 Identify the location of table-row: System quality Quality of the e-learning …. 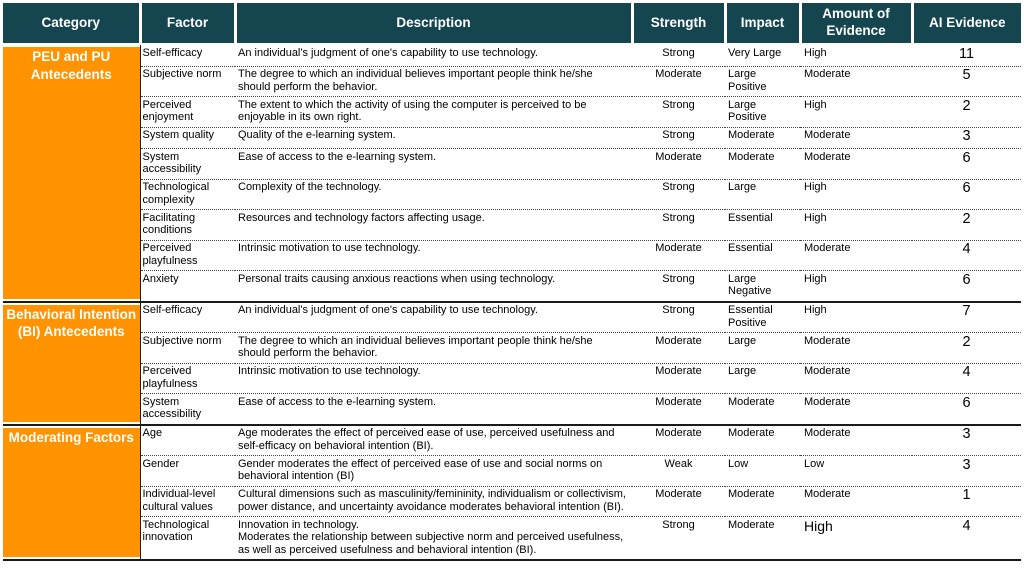
(512, 137).